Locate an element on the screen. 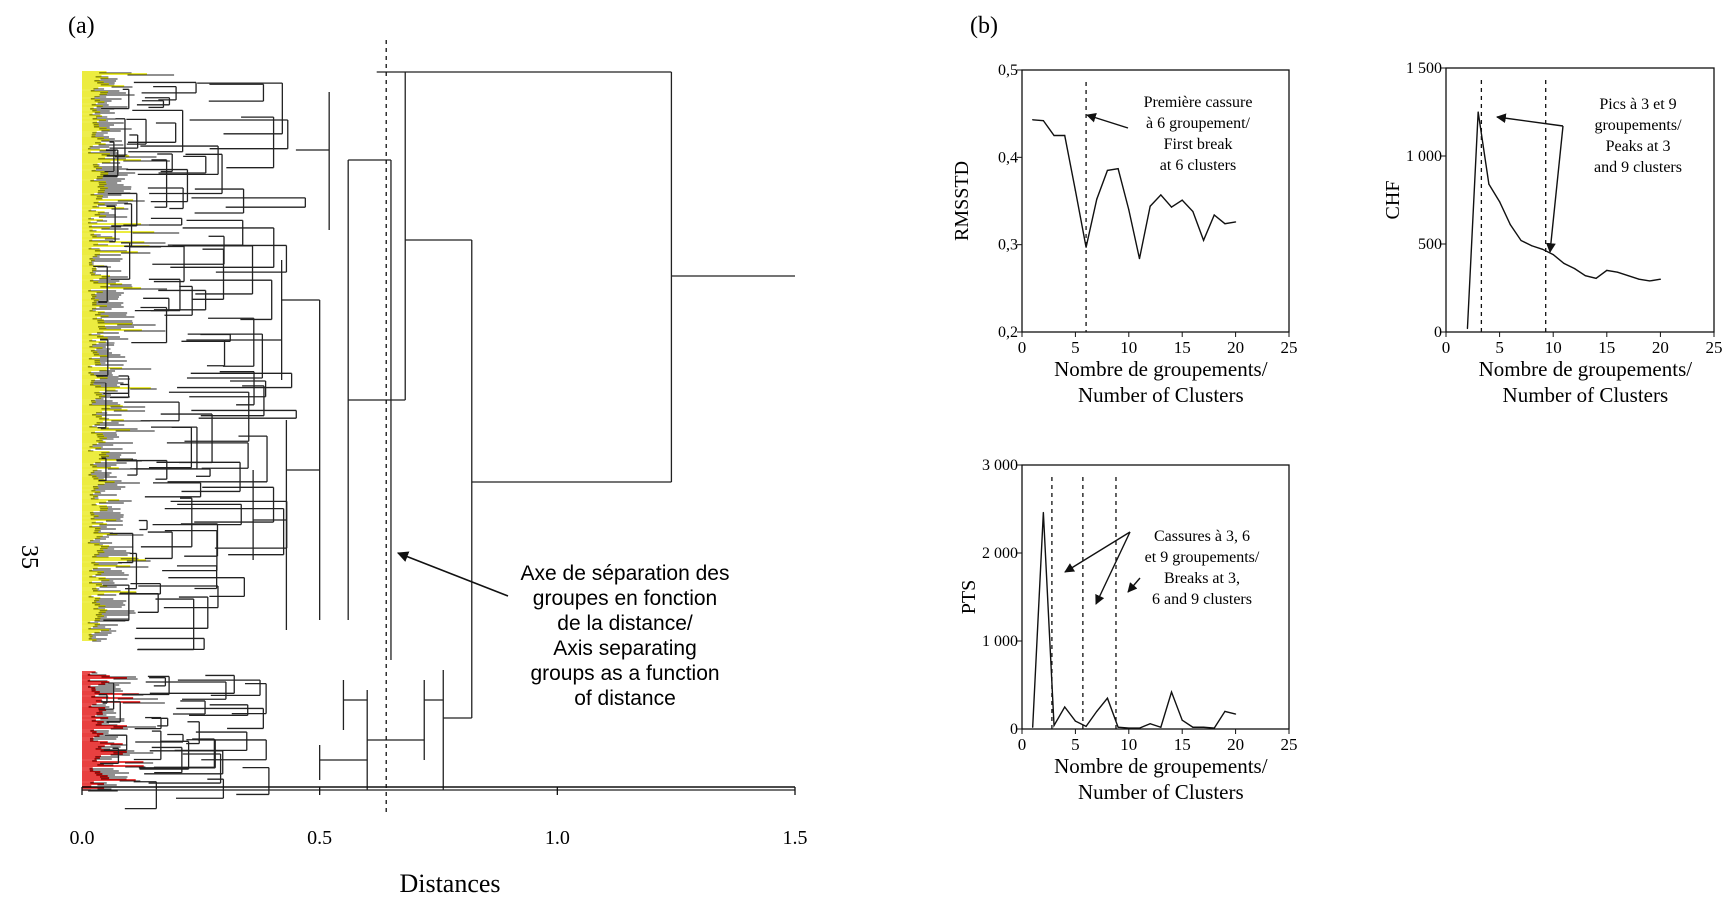 The height and width of the screenshot is (897, 1727). x-tick-label: 1.0 is located at coordinates (557, 838).